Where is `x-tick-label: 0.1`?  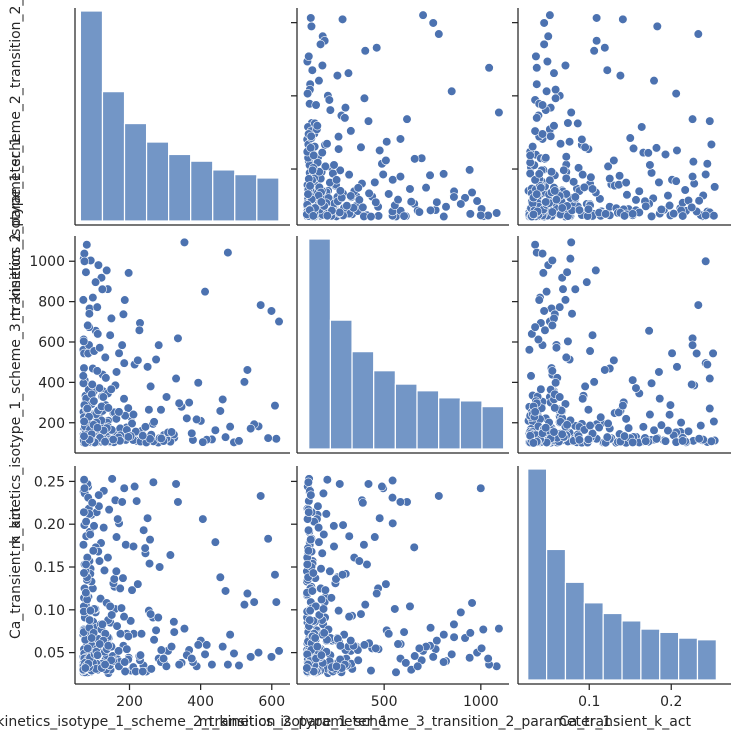 x-tick-label: 0.1 is located at coordinates (589, 702).